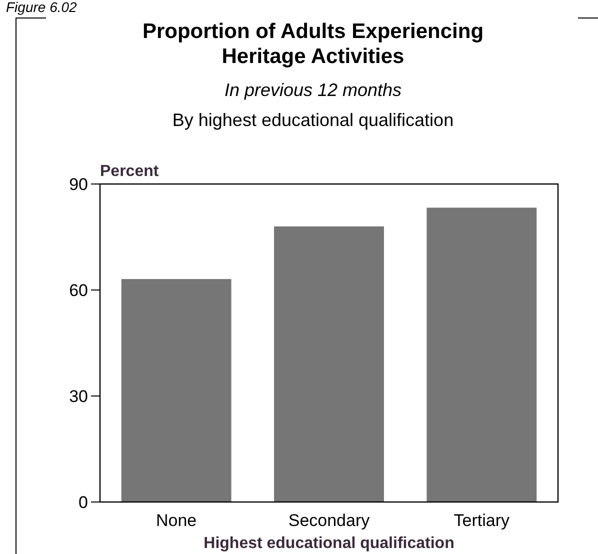 The width and height of the screenshot is (598, 554). I want to click on y-tick-label: 30, so click(78, 396).